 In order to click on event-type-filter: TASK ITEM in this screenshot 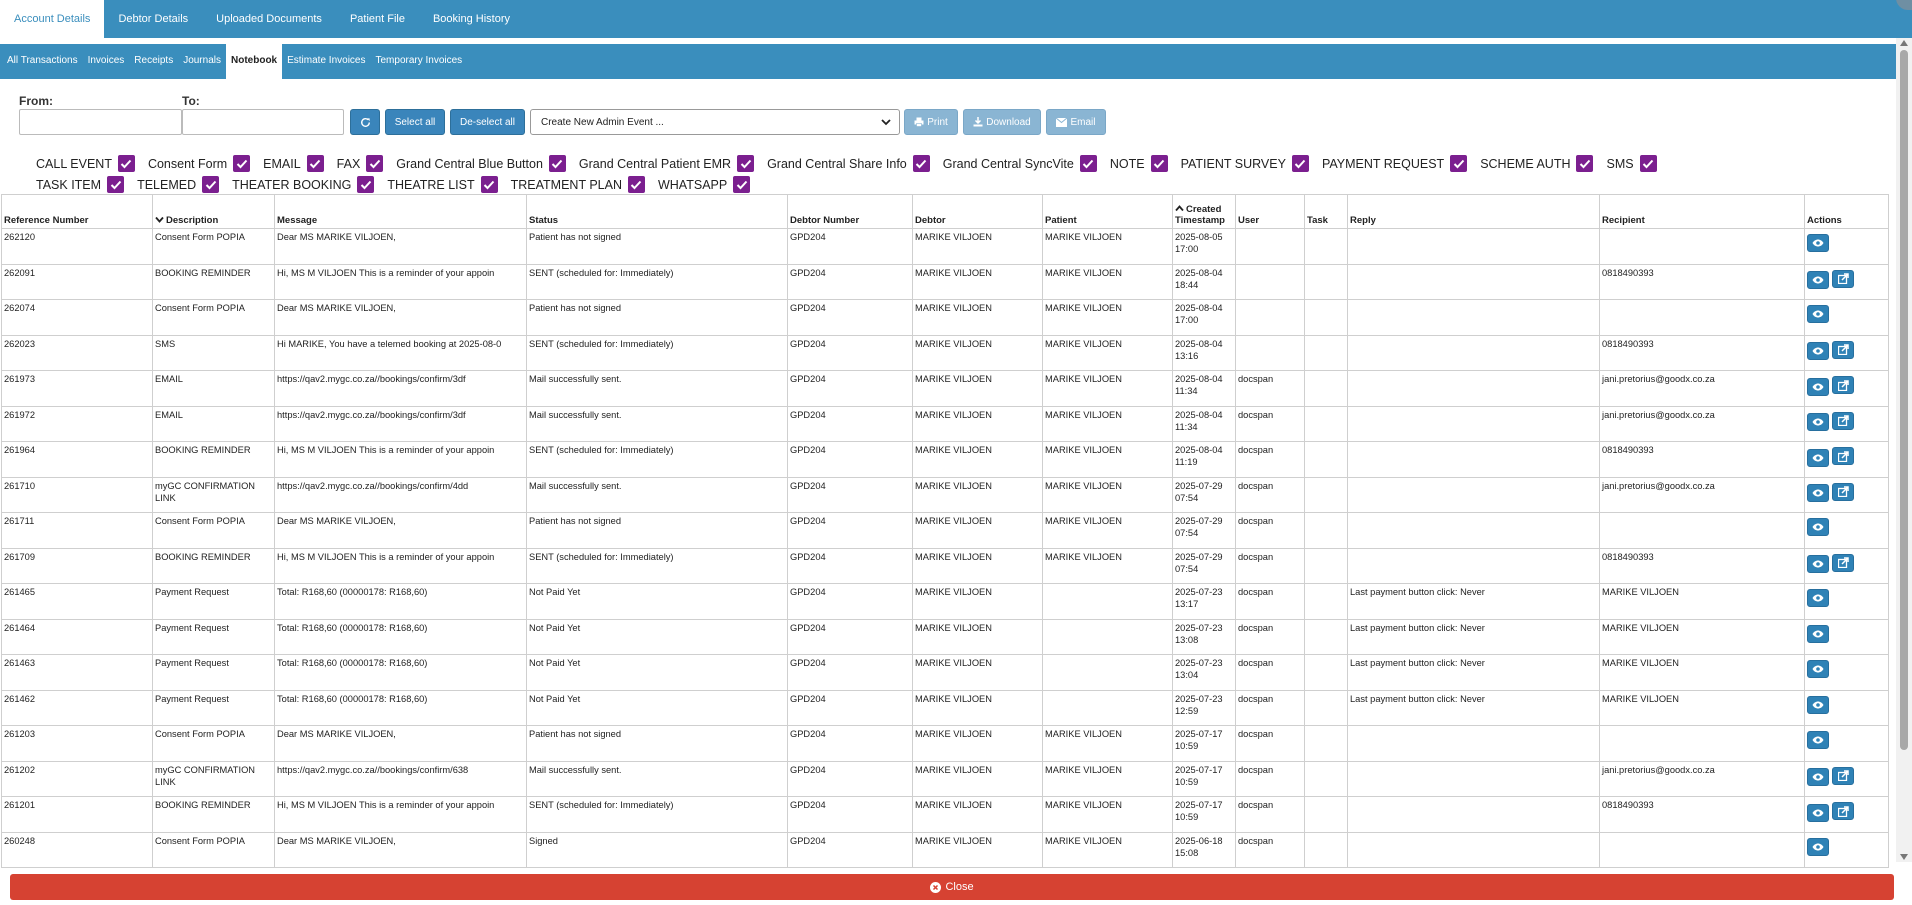, I will do `click(80, 184)`.